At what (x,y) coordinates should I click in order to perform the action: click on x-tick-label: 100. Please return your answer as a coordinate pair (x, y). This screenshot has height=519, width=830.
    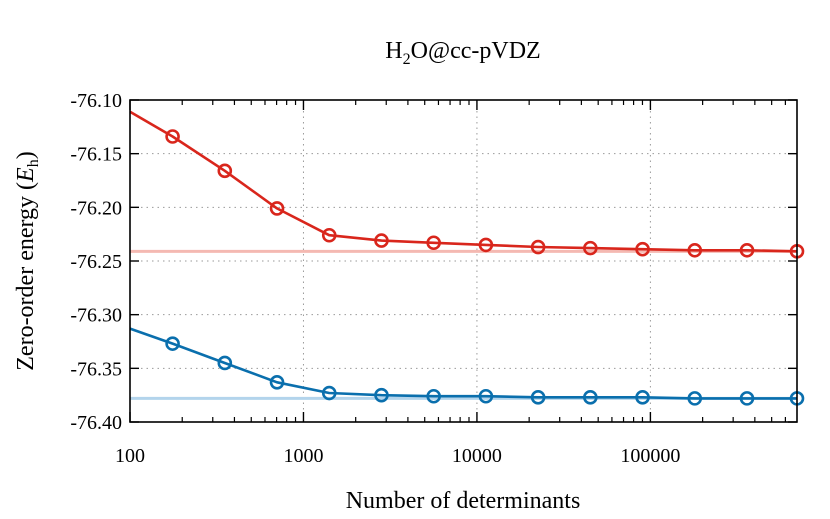
    Looking at the image, I should click on (130, 456).